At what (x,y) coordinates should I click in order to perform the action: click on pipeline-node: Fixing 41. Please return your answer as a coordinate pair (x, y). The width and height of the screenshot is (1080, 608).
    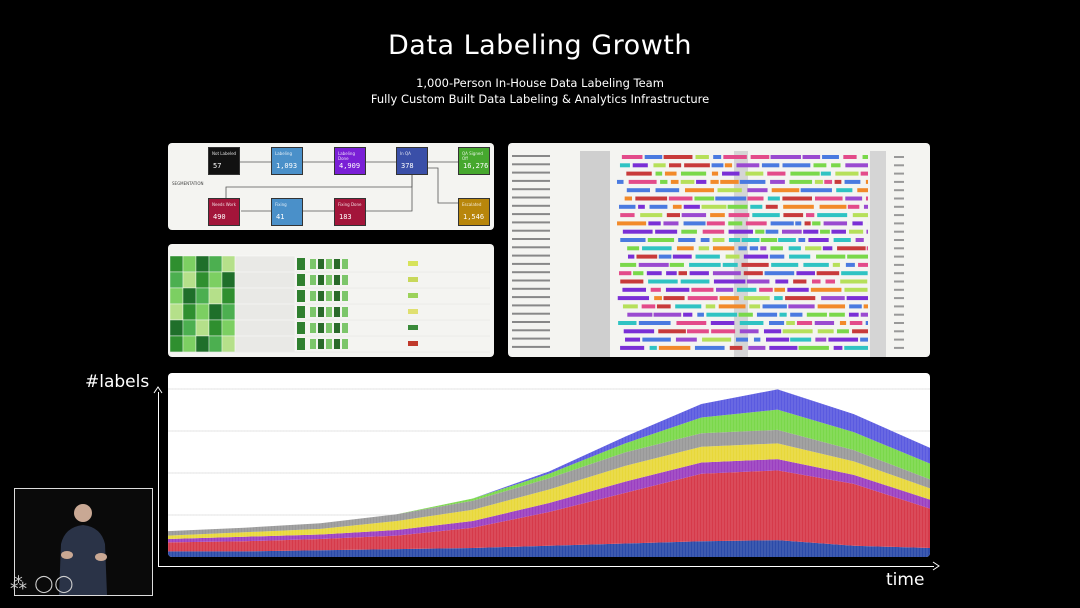
    Looking at the image, I should click on (287, 212).